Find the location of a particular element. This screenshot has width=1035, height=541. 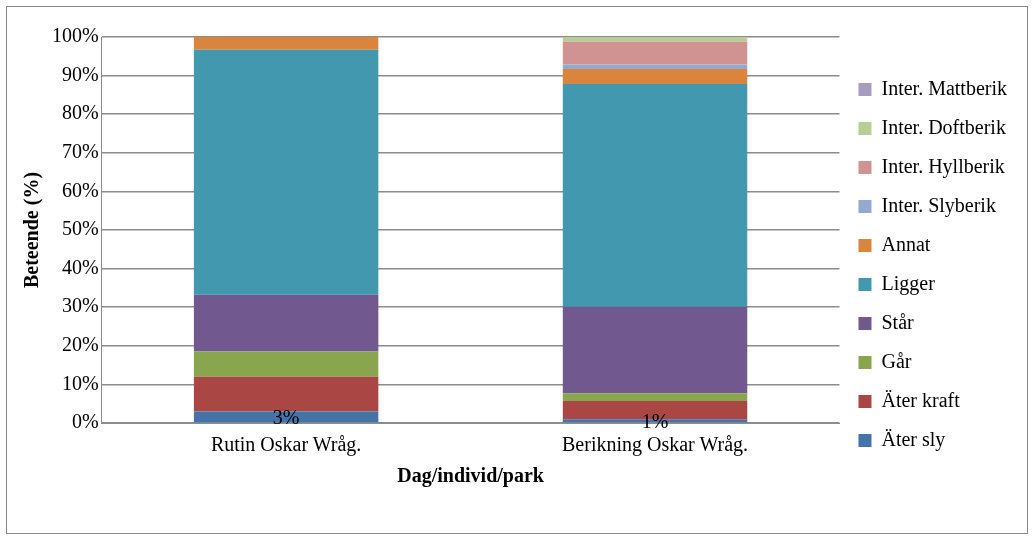

y-tick-label: 80% is located at coordinates (80, 112).